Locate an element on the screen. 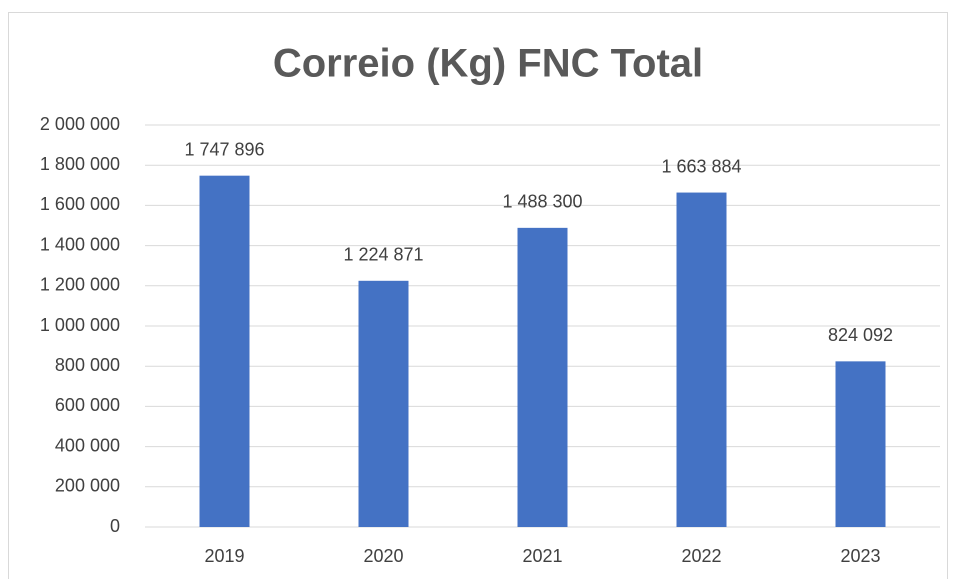 This screenshot has width=956, height=579. y-tick-label: 800 000 is located at coordinates (87, 365).